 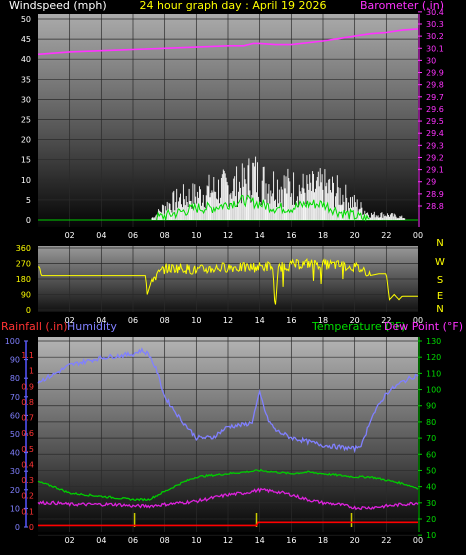 What do you see at coordinates (431, 454) in the screenshot?
I see `temperature-tick-60: 60` at bounding box center [431, 454].